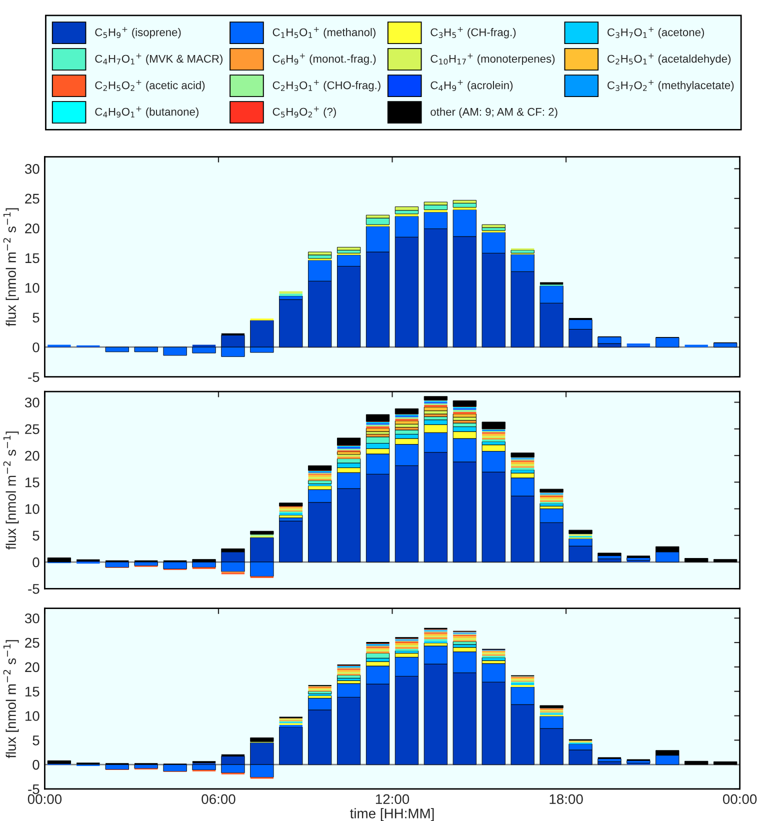 The image size is (758, 821). Describe the element at coordinates (158, 59) in the screenshot. I see `legend-label: C$_{4}$H$_{7}$O$_{1}$$^{+}$ (MVK & MACR)` at that location.